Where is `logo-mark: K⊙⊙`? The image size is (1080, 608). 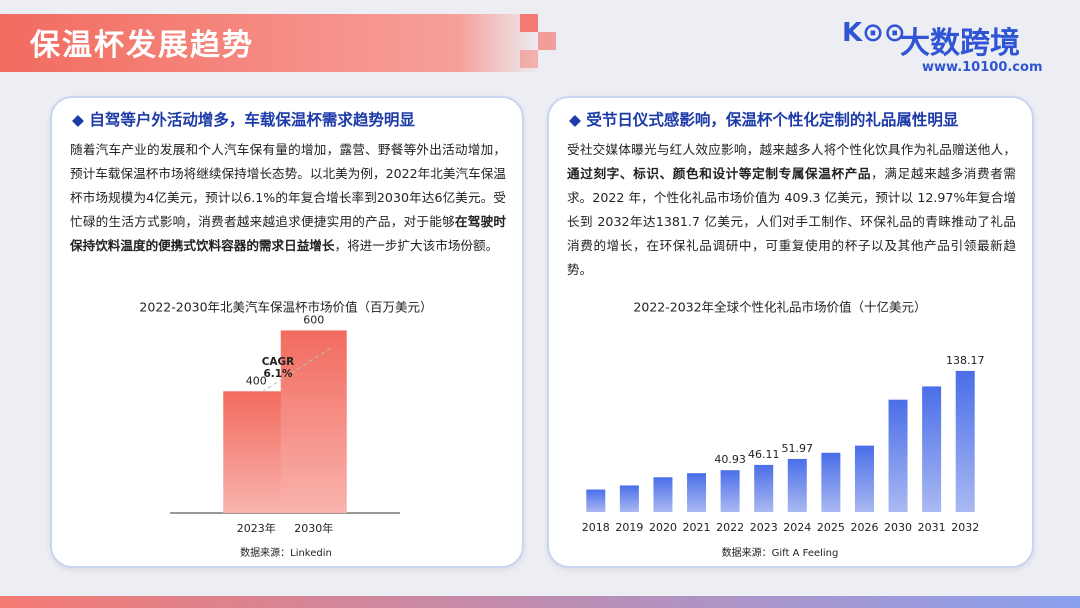
logo-mark: K⊙⊙ is located at coordinates (874, 33).